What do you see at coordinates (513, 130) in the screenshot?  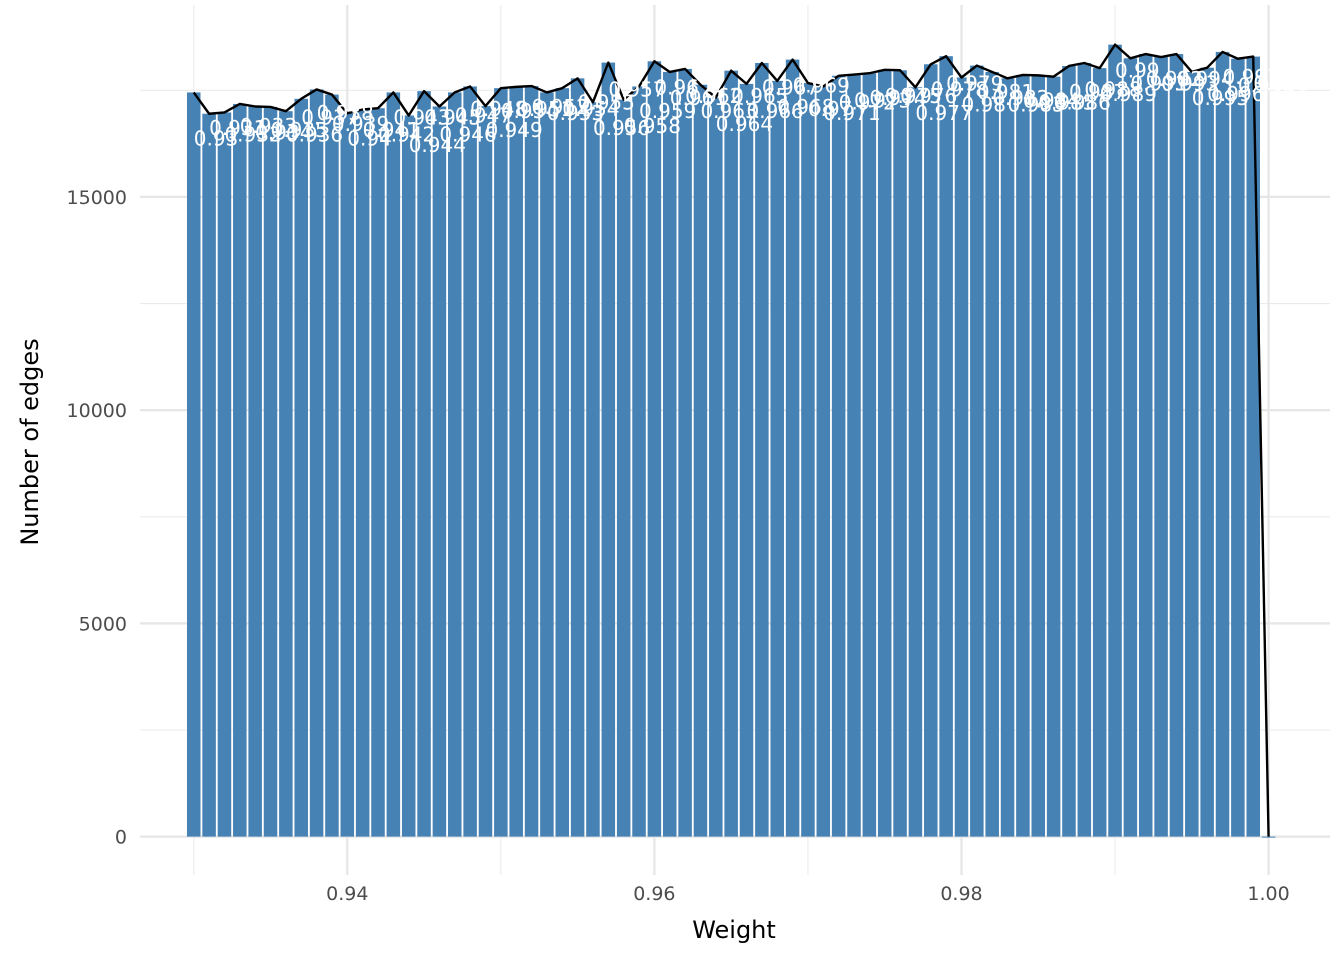 I see `bar-label: 0.949` at bounding box center [513, 130].